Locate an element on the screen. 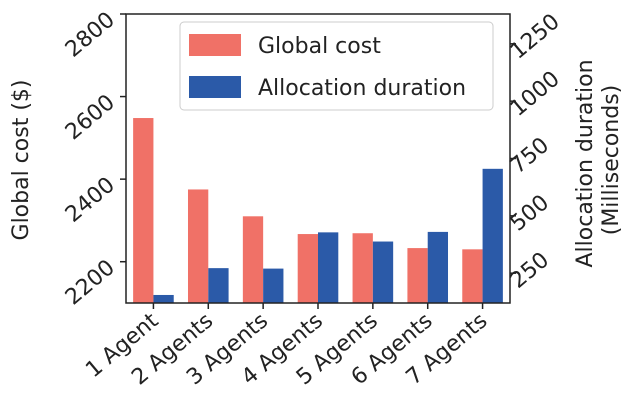  bar-global-cost-2-agents is located at coordinates (198, 246).